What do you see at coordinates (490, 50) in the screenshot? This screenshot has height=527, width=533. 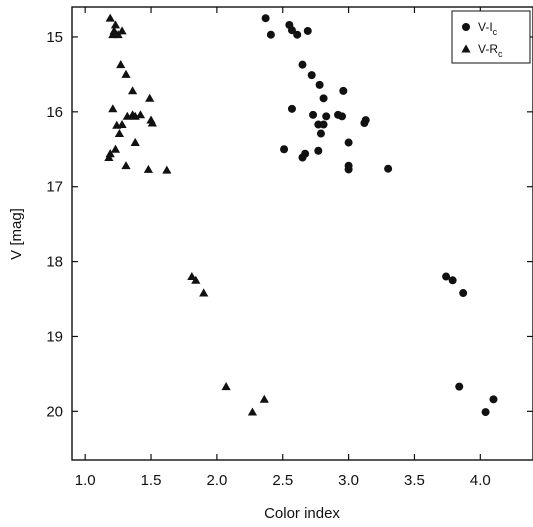 I see `legend-entry: V-Rc` at bounding box center [490, 50].